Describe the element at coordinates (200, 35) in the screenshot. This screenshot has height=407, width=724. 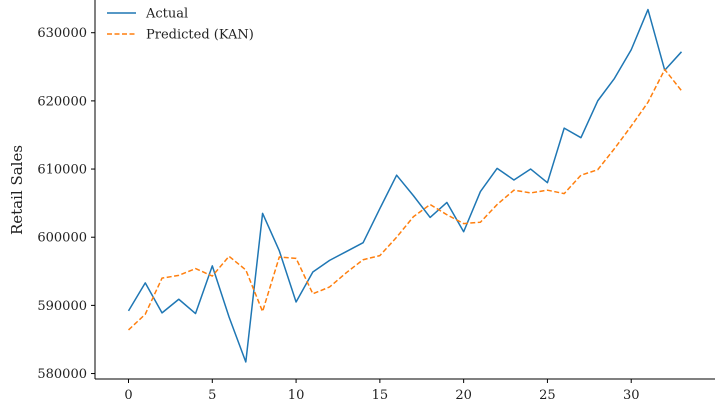
I see `legend-label: Predicted (KAN)` at that location.